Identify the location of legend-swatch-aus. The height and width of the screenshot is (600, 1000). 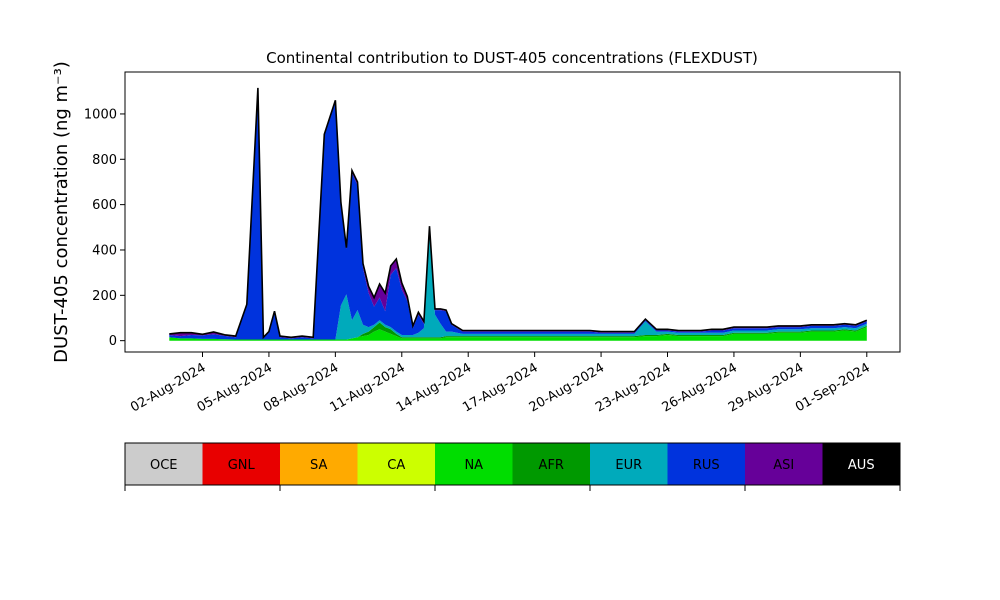
(861, 464).